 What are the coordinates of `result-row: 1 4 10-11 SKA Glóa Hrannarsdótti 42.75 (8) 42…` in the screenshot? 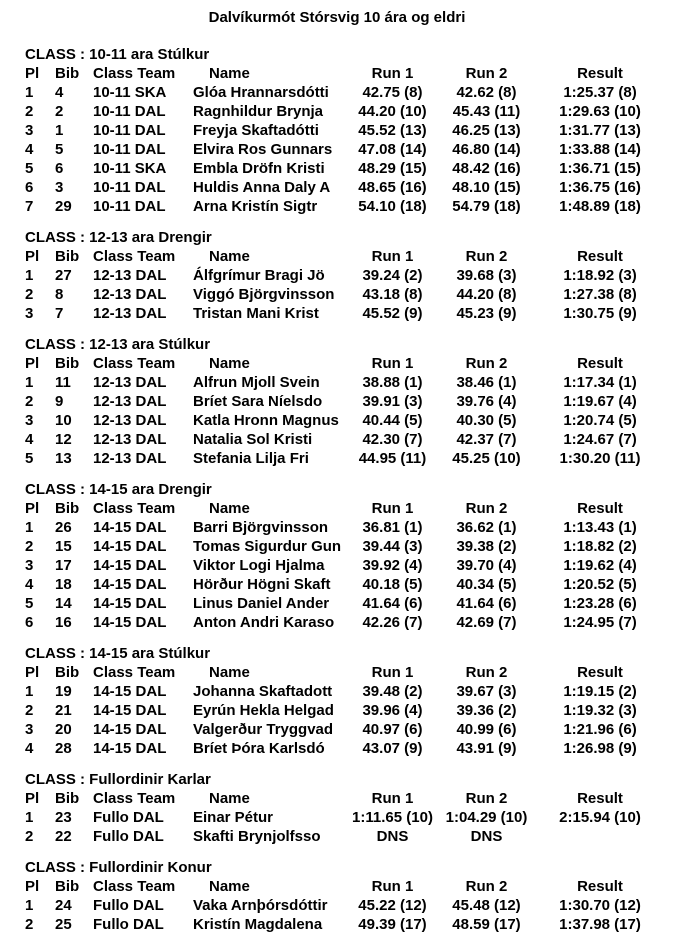 It's located at (345, 92).